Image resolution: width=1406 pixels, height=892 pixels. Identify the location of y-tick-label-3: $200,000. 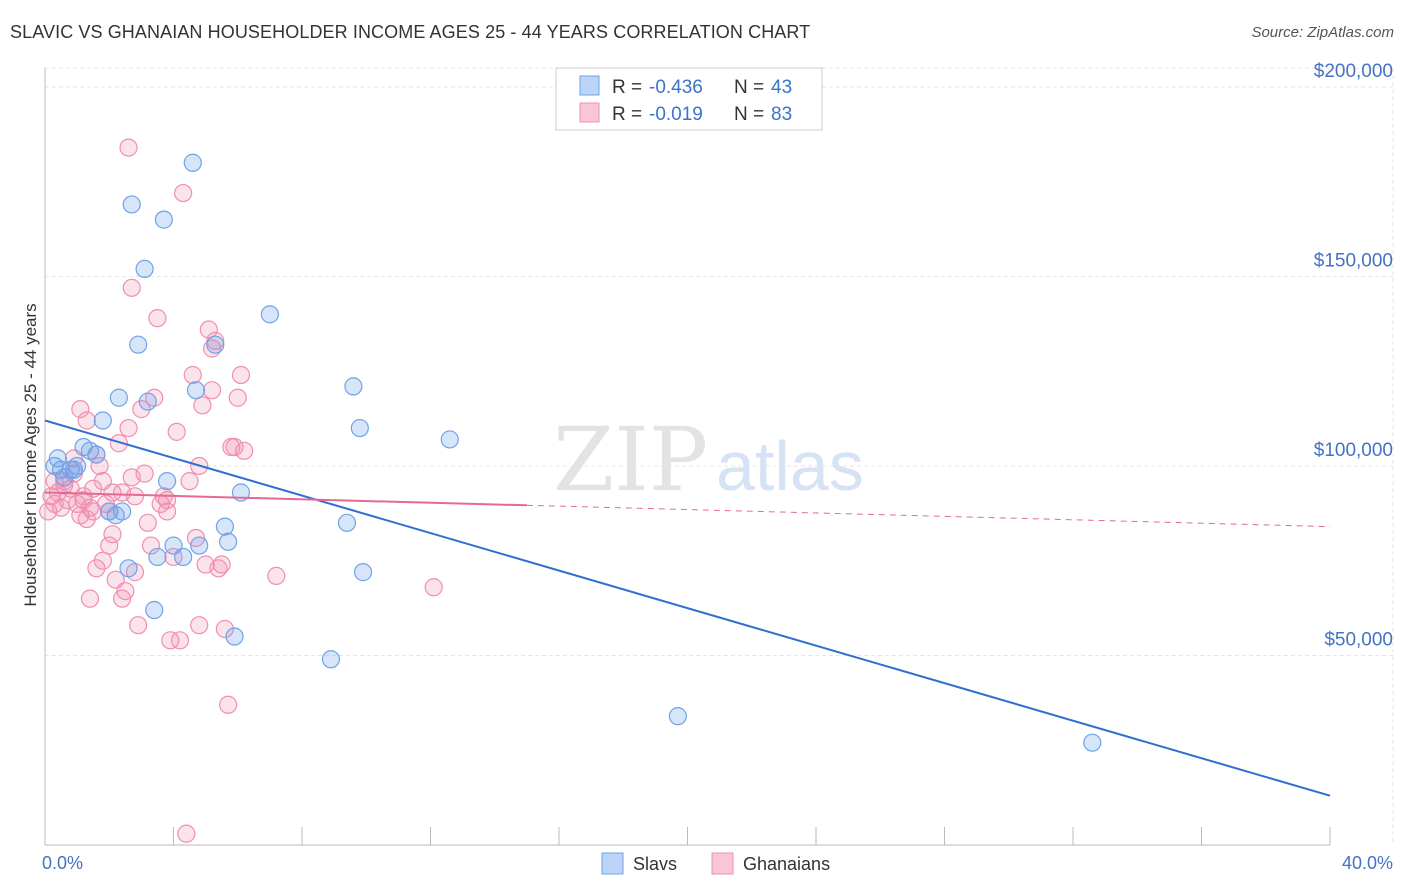
(1353, 71).